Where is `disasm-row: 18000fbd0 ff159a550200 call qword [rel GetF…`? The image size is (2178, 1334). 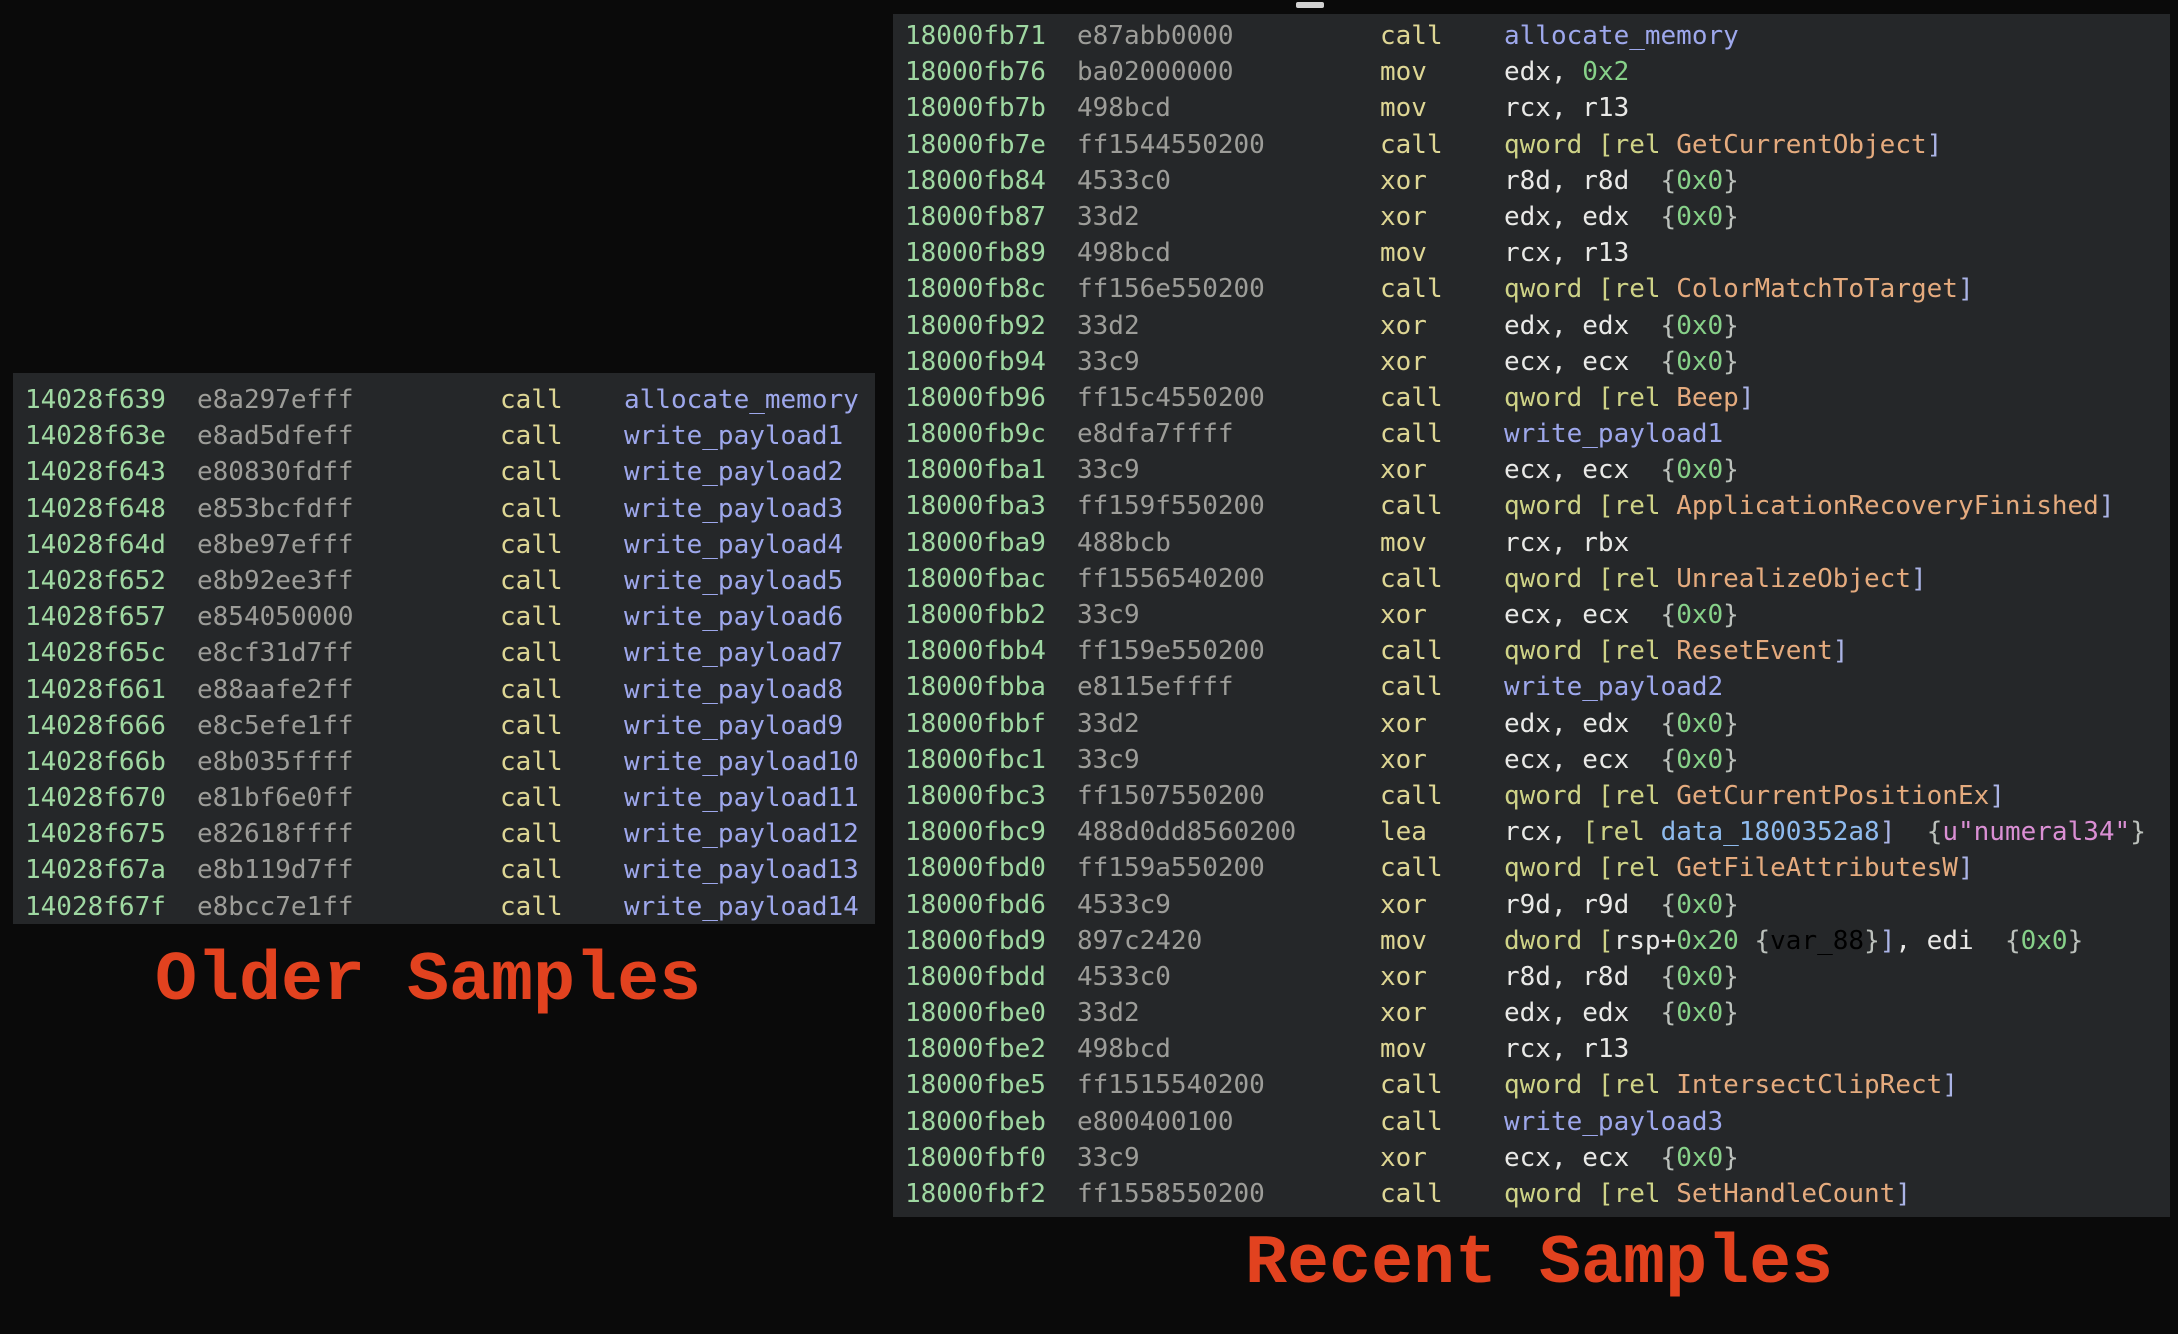 disasm-row: 18000fbd0 ff159a550200 call qword [rel GetF… is located at coordinates (1531, 868).